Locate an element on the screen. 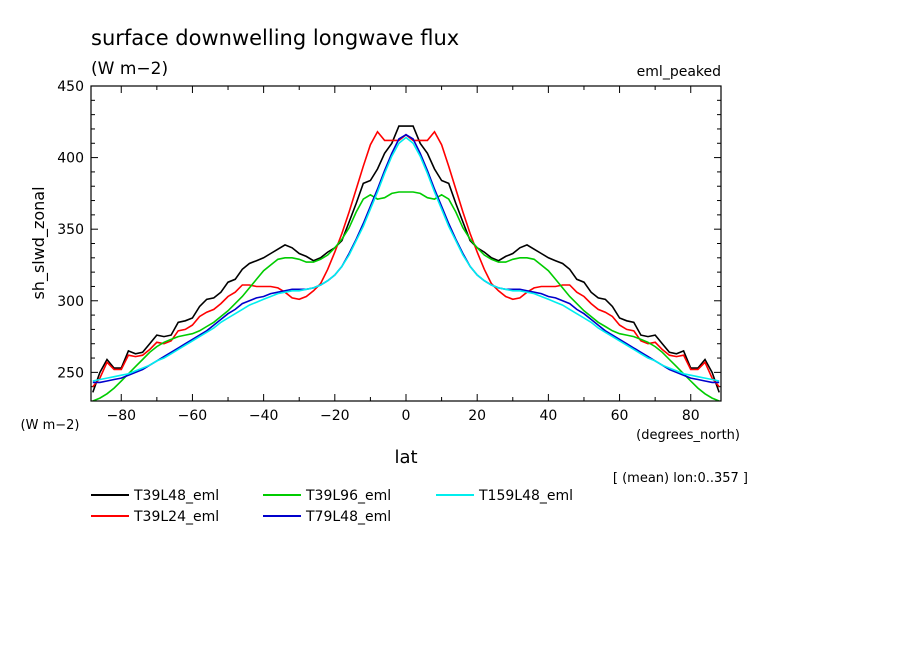  legend-label: T39L24_eml is located at coordinates (176, 517).